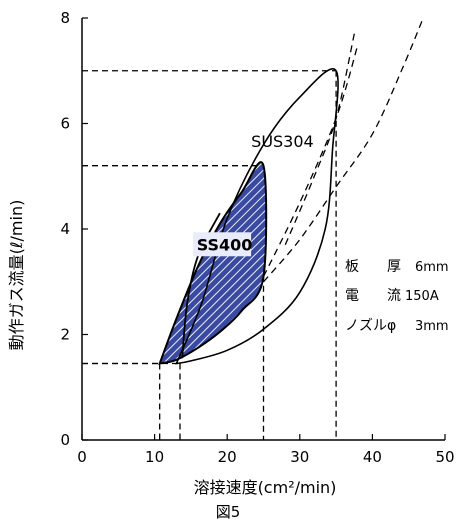  I want to click on nozzle-value: 3mm, so click(432, 326).